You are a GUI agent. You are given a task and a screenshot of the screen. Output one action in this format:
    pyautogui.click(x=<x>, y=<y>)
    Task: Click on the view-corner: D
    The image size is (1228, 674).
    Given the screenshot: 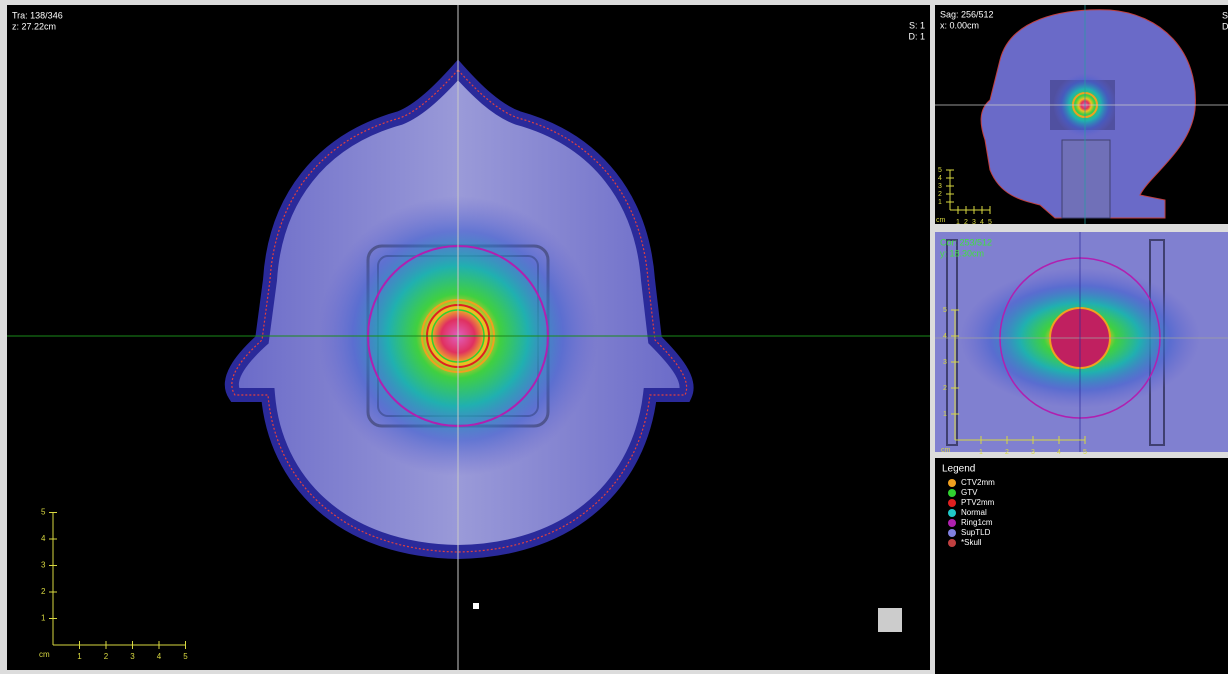 What is the action you would take?
    pyautogui.click(x=1225, y=26)
    